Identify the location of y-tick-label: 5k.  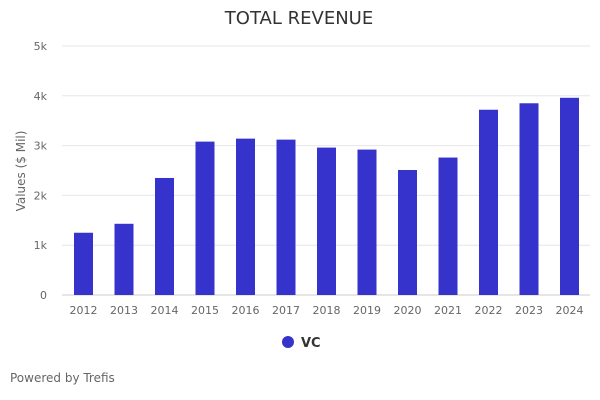
(41, 46).